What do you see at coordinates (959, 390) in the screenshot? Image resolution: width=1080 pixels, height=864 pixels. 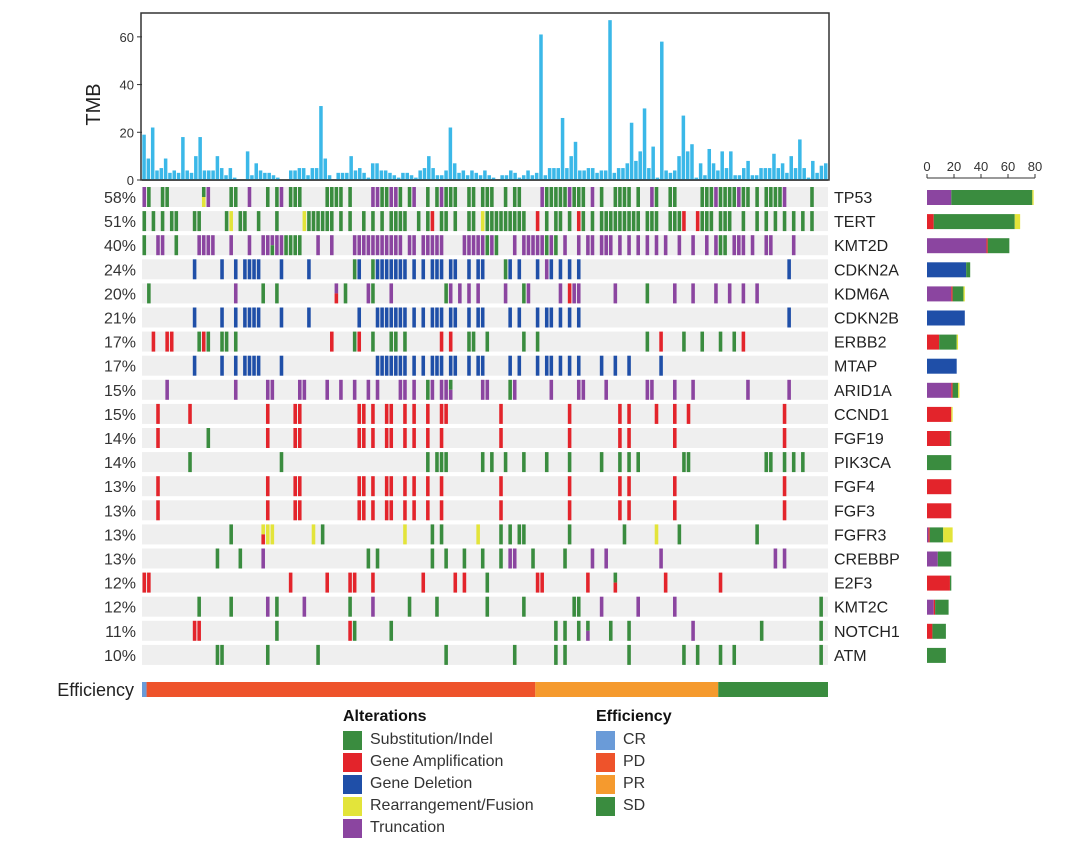 I see `freq-bar-segment` at bounding box center [959, 390].